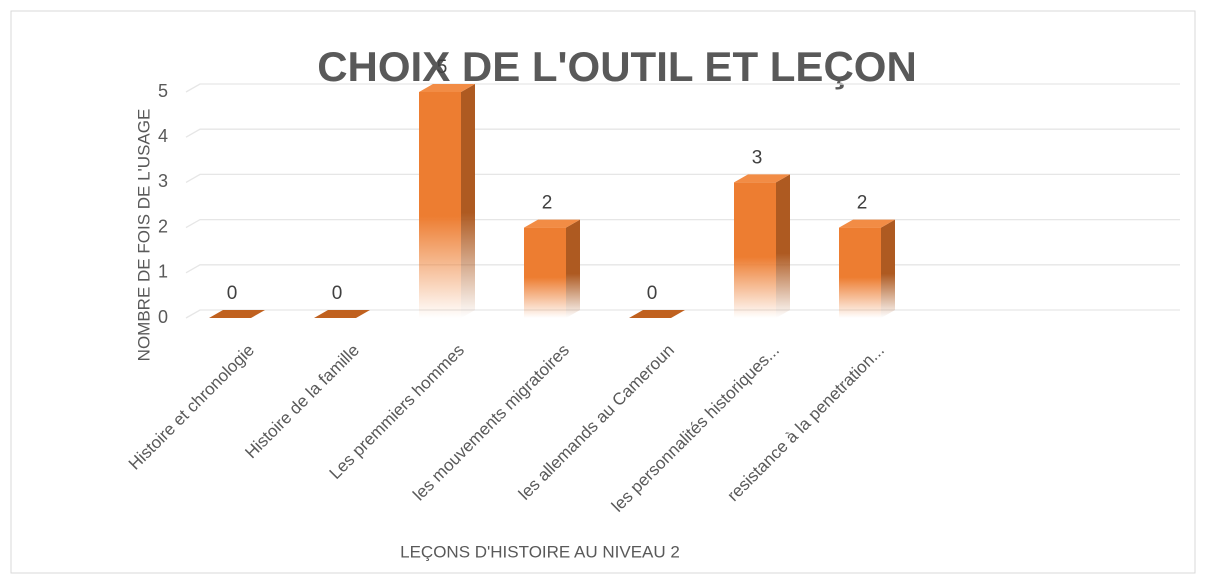  What do you see at coordinates (163, 226) in the screenshot?
I see `y-tick-label: 2` at bounding box center [163, 226].